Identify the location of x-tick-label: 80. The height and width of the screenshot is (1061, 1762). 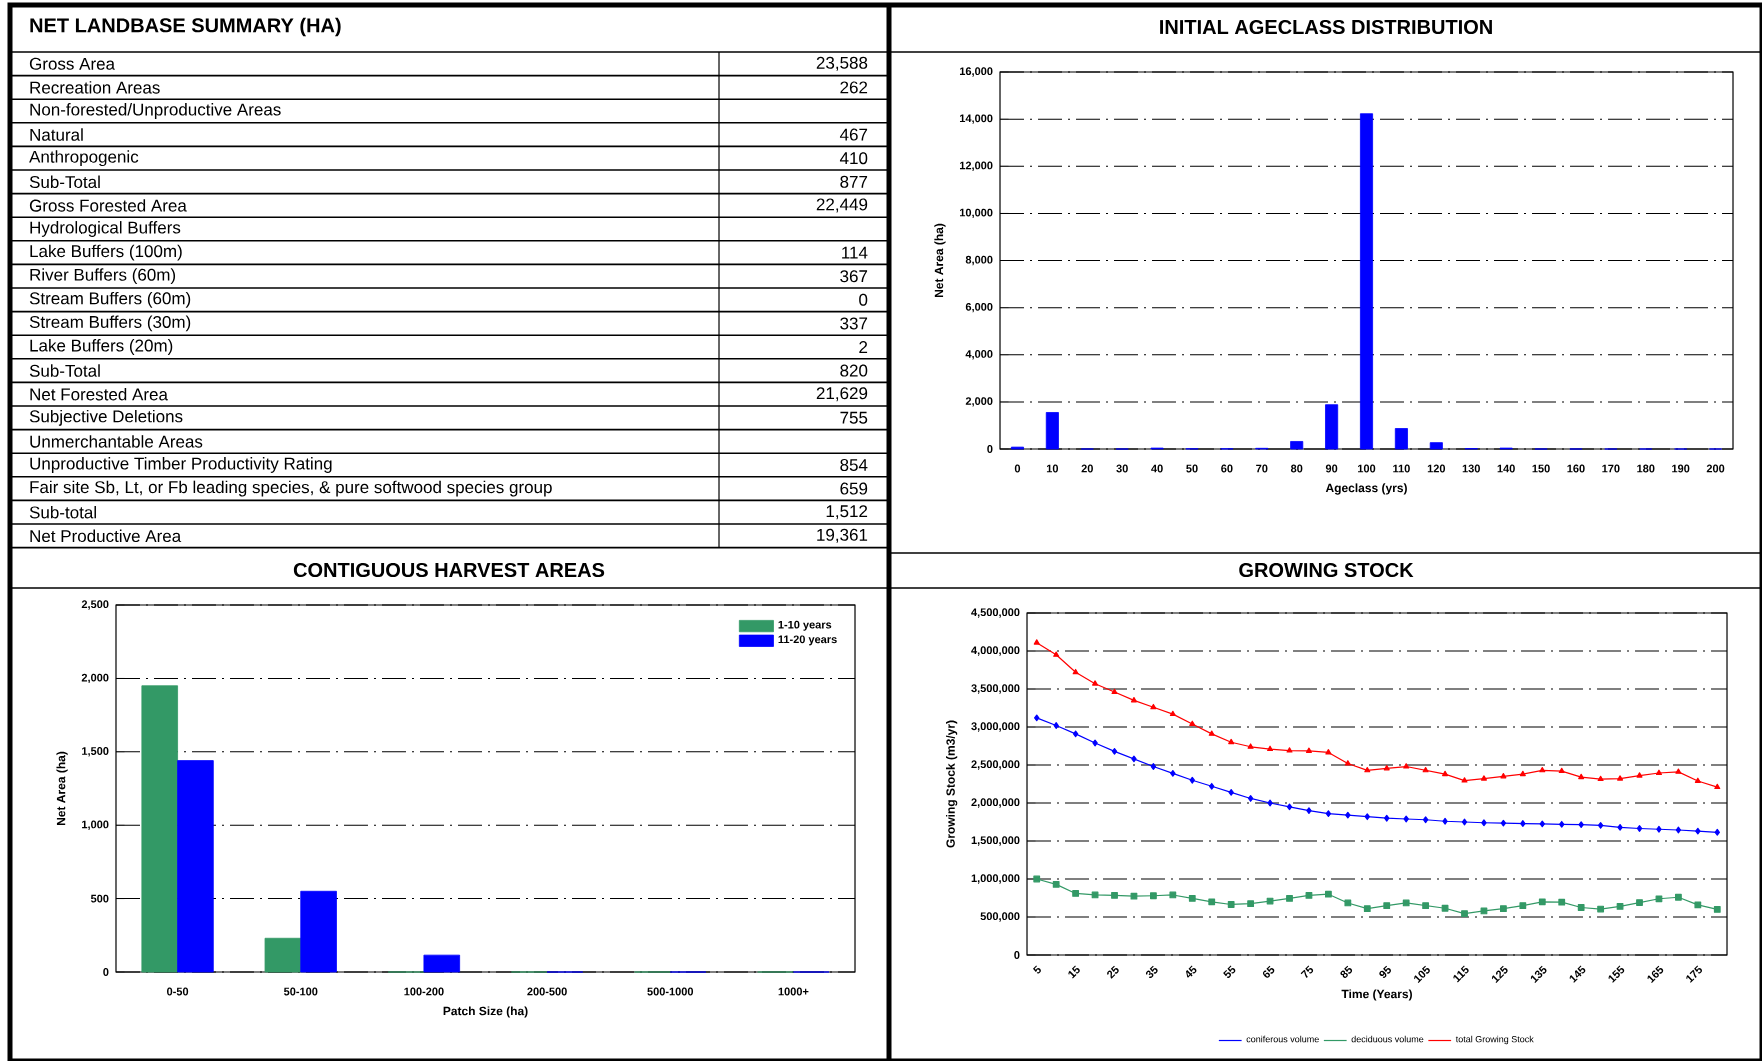
(1296, 468).